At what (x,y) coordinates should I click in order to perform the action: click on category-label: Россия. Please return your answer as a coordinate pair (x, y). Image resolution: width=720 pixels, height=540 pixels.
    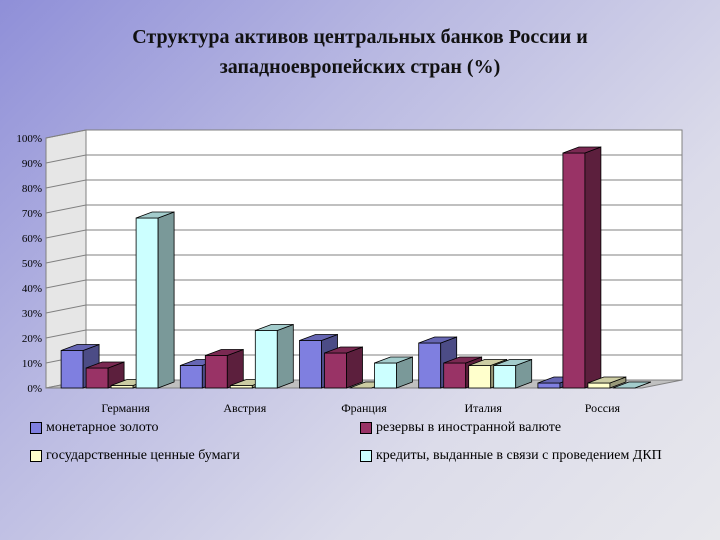
    Looking at the image, I should click on (603, 408).